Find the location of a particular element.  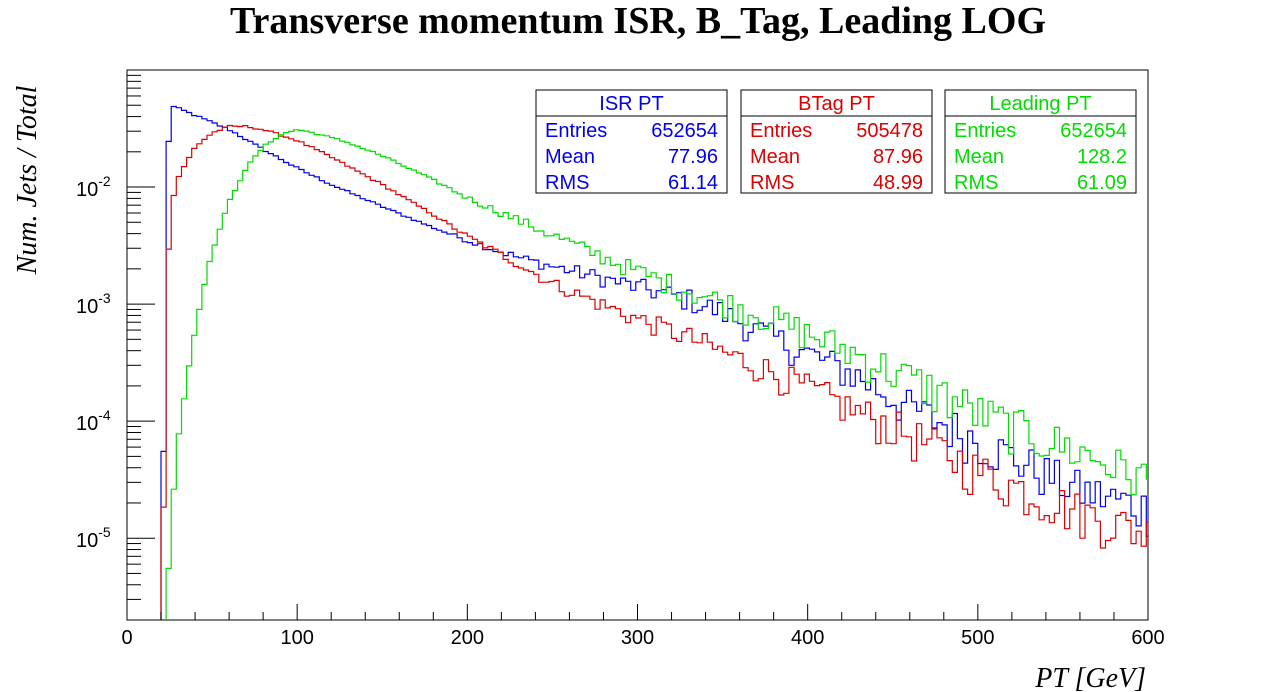

stat-box: ISR PT Entries 652654 Mean 77.96 RMS 61.14 is located at coordinates (631, 141).